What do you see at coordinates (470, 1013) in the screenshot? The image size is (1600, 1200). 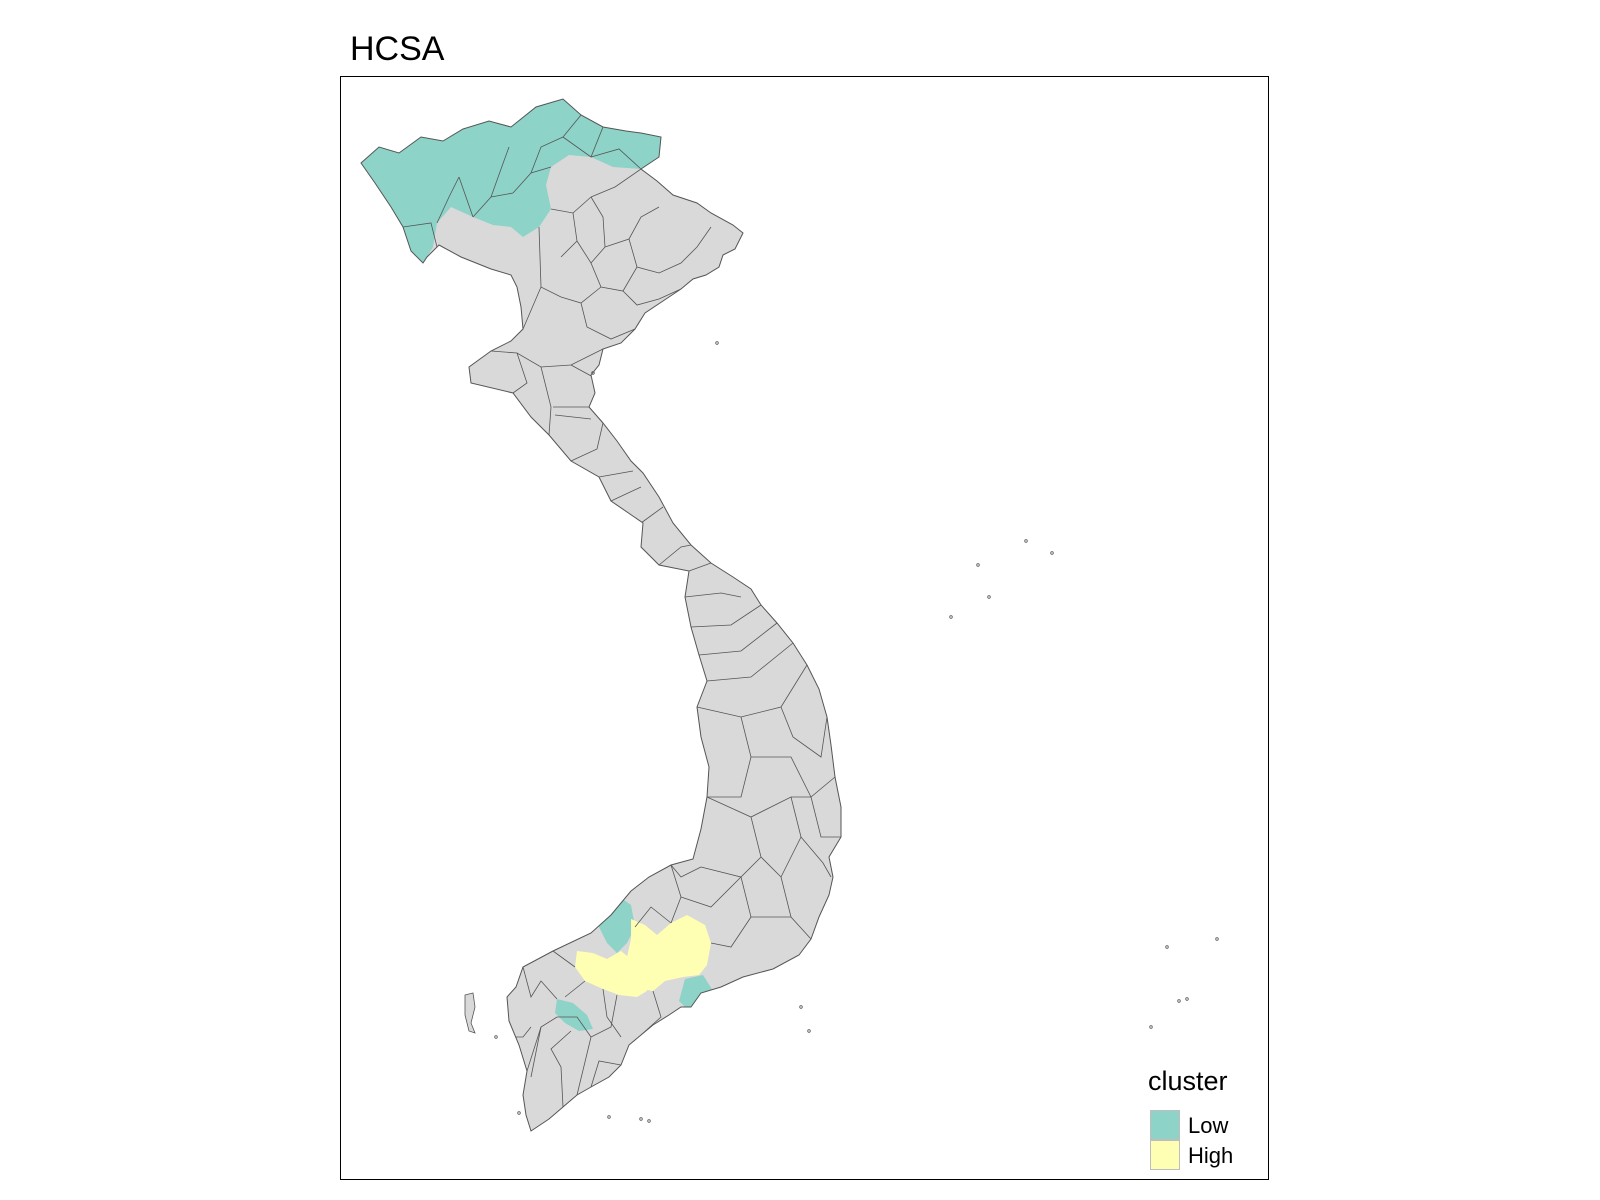 I see `island-phu-quoc` at bounding box center [470, 1013].